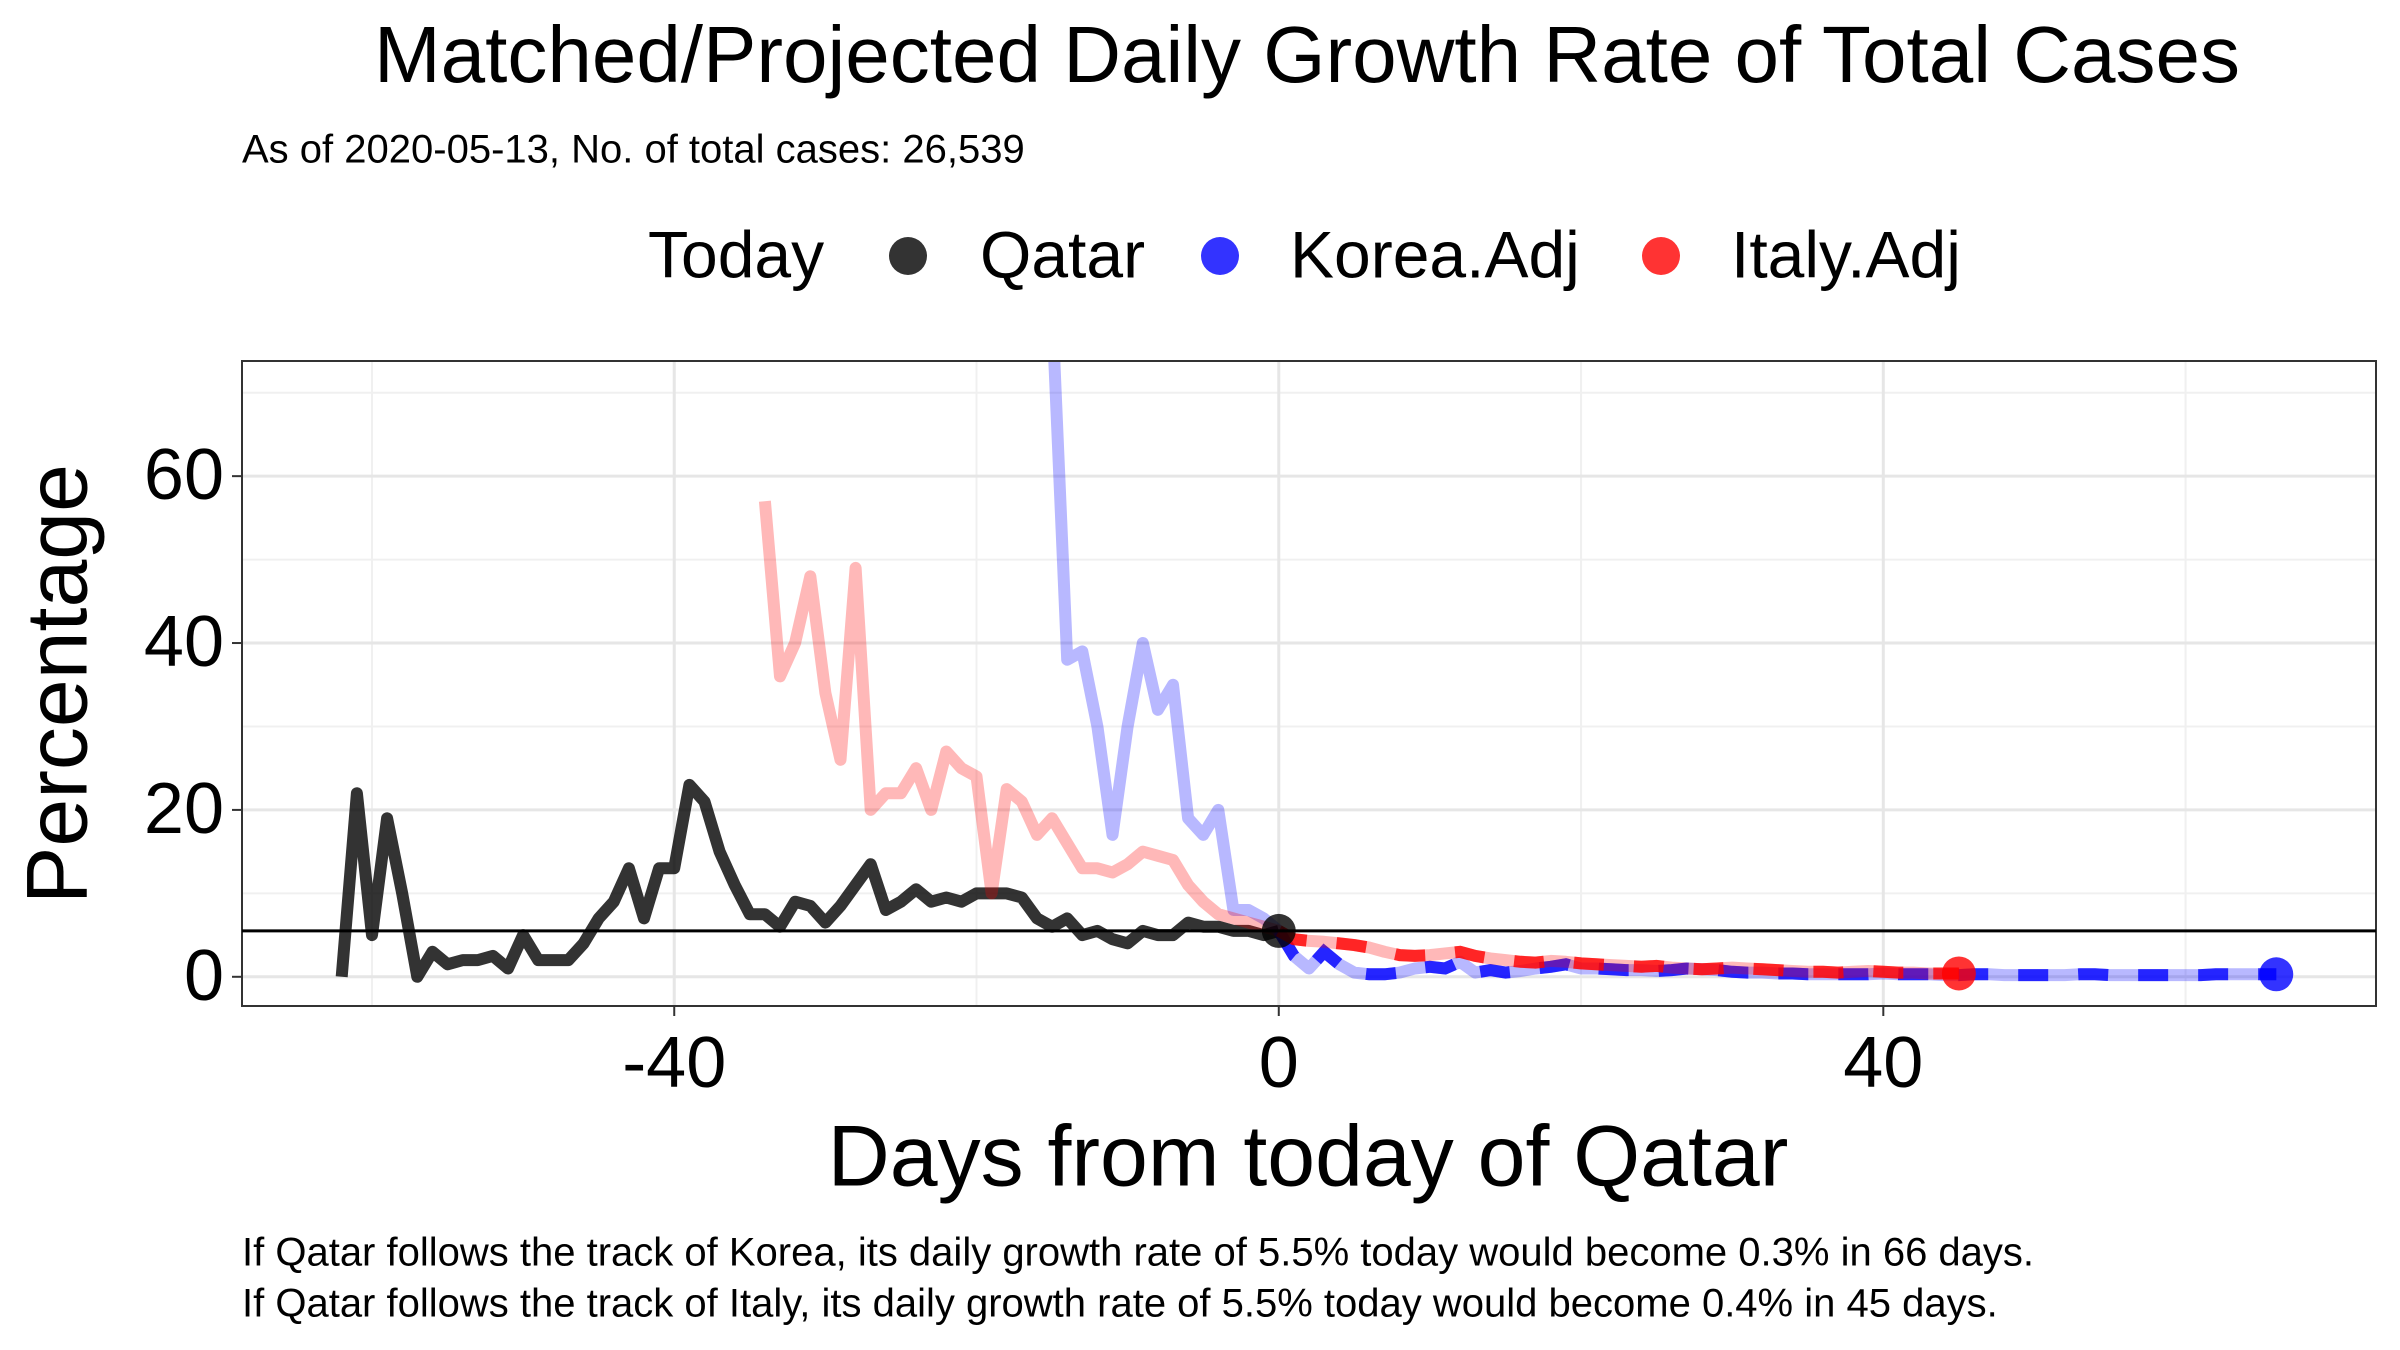 The height and width of the screenshot is (1350, 2400). What do you see at coordinates (674, 1063) in the screenshot?
I see `x-tick-label: -40` at bounding box center [674, 1063].